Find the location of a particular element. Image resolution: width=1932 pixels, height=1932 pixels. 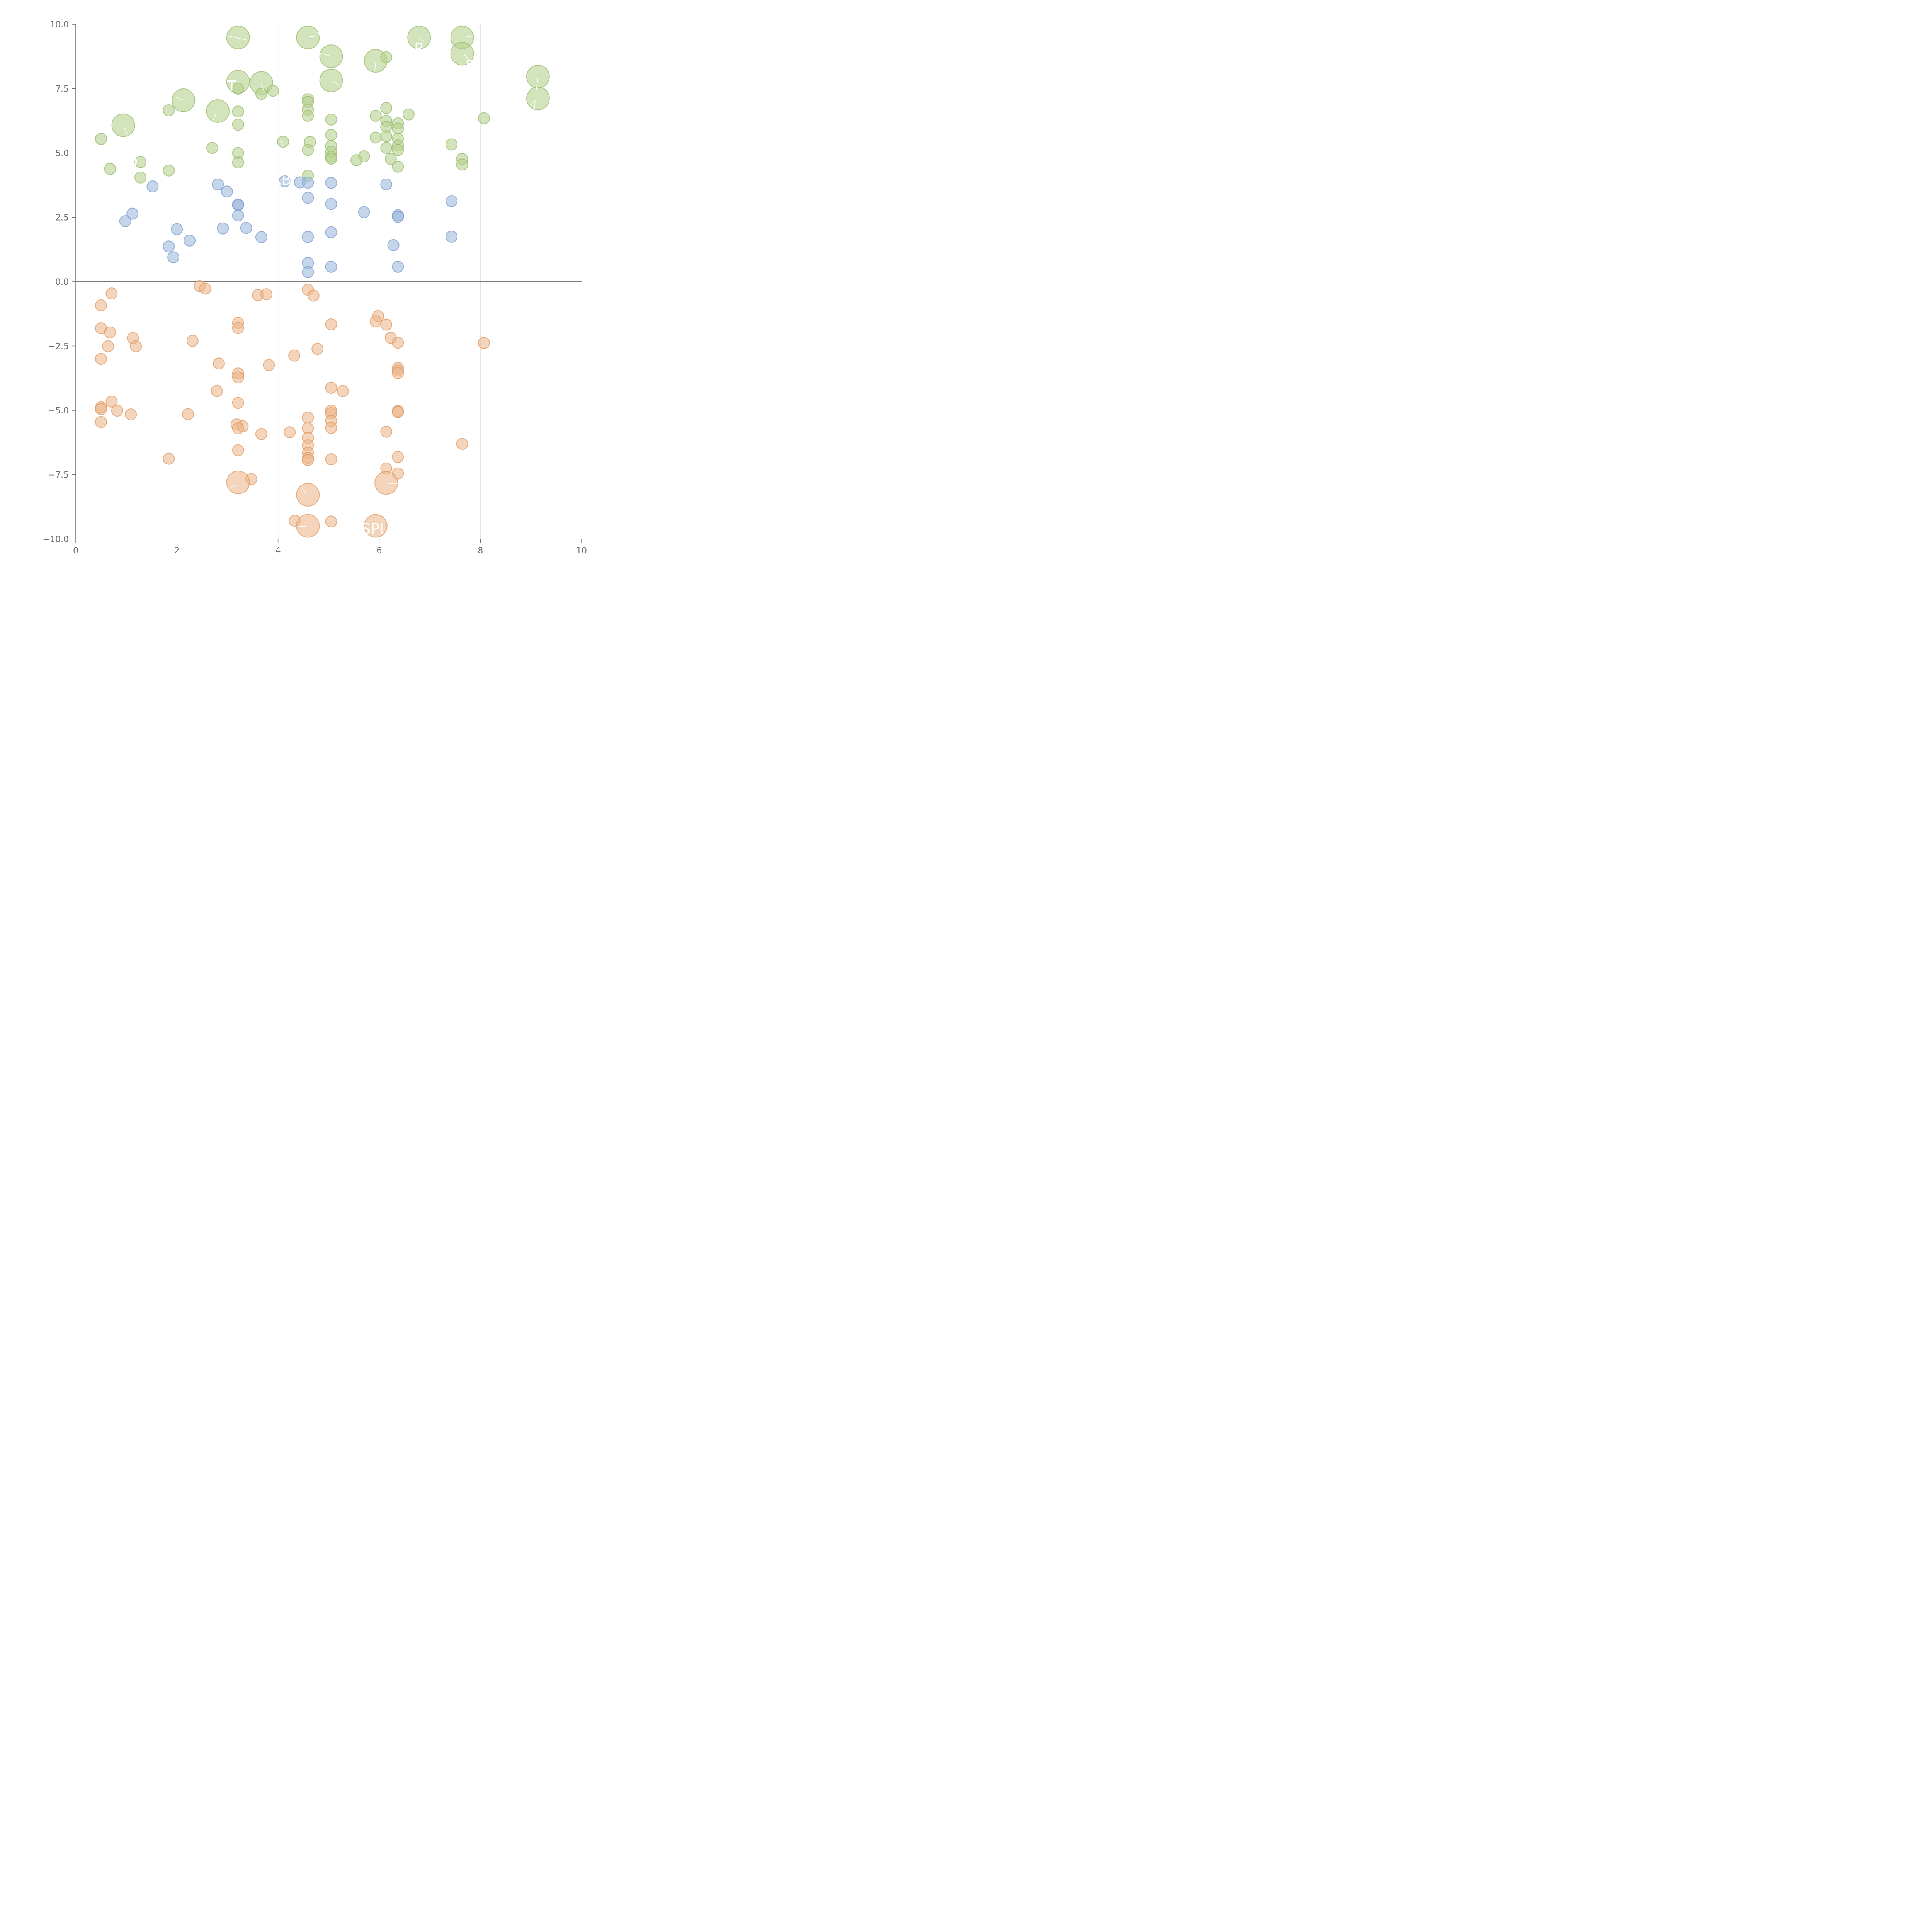

svg-text: Y is located at coordinates (321, 37).